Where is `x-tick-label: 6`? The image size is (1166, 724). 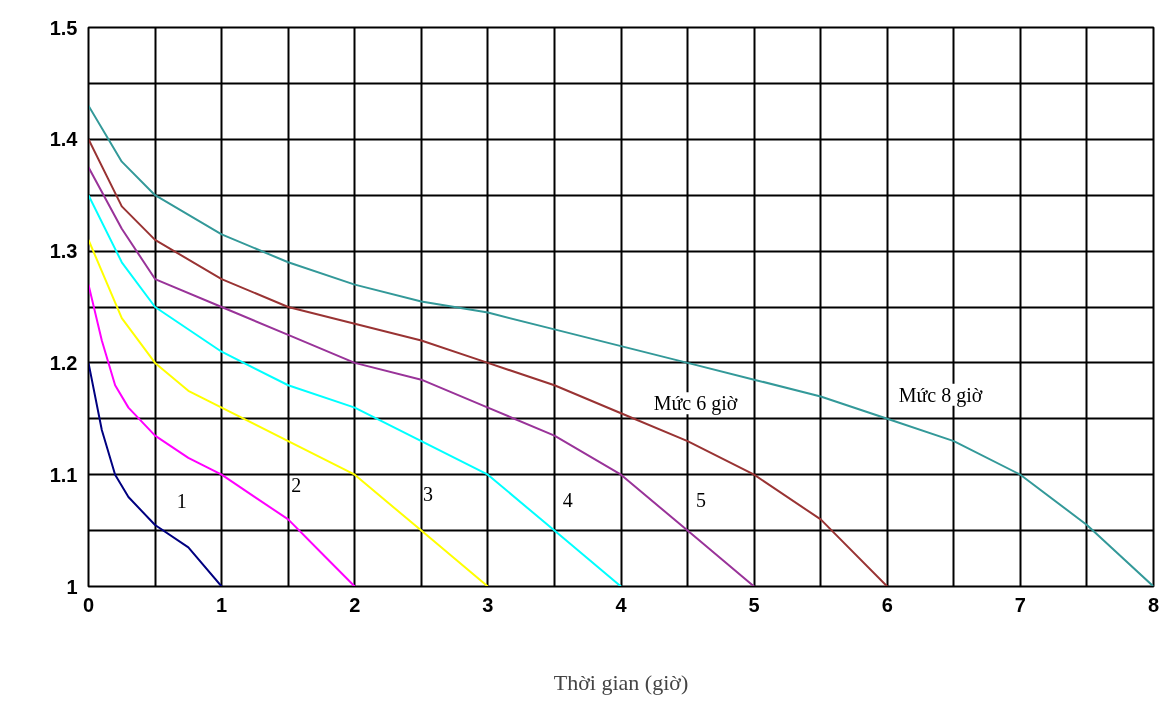 x-tick-label: 6 is located at coordinates (887, 604).